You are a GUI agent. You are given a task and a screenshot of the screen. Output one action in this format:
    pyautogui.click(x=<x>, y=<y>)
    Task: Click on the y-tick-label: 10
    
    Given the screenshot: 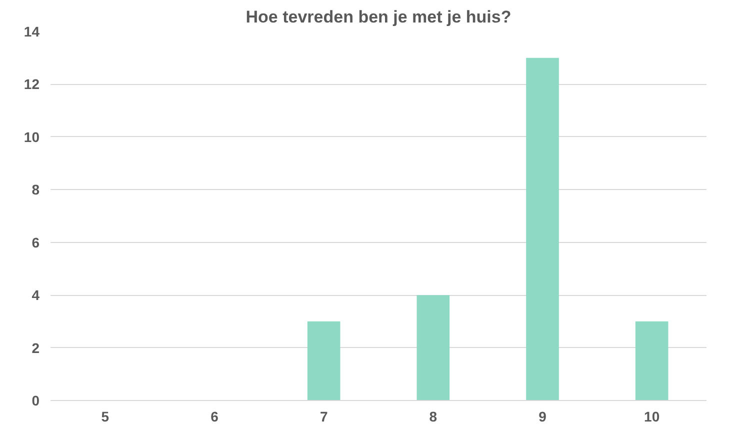 What is the action you would take?
    pyautogui.click(x=32, y=136)
    